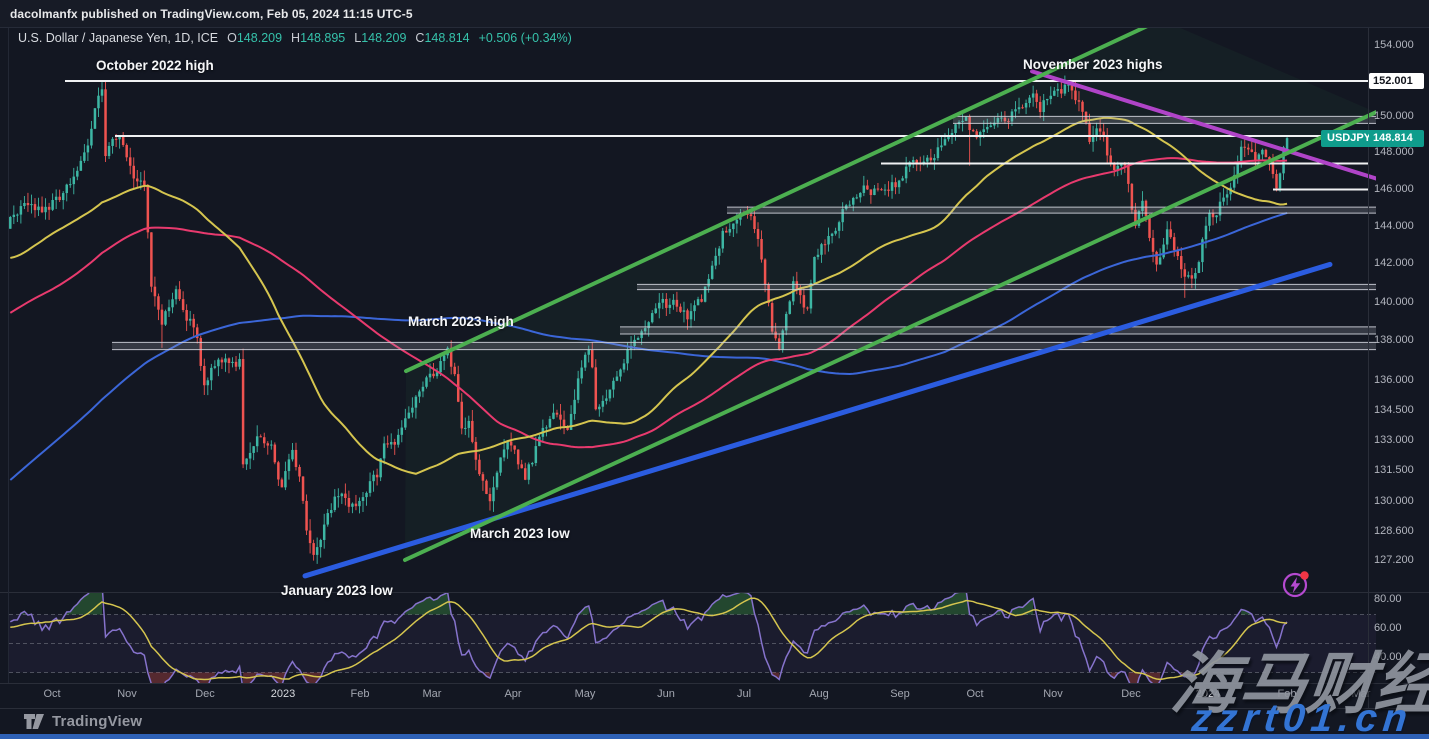 This screenshot has height=739, width=1429. I want to click on close-label: C, so click(420, 38).